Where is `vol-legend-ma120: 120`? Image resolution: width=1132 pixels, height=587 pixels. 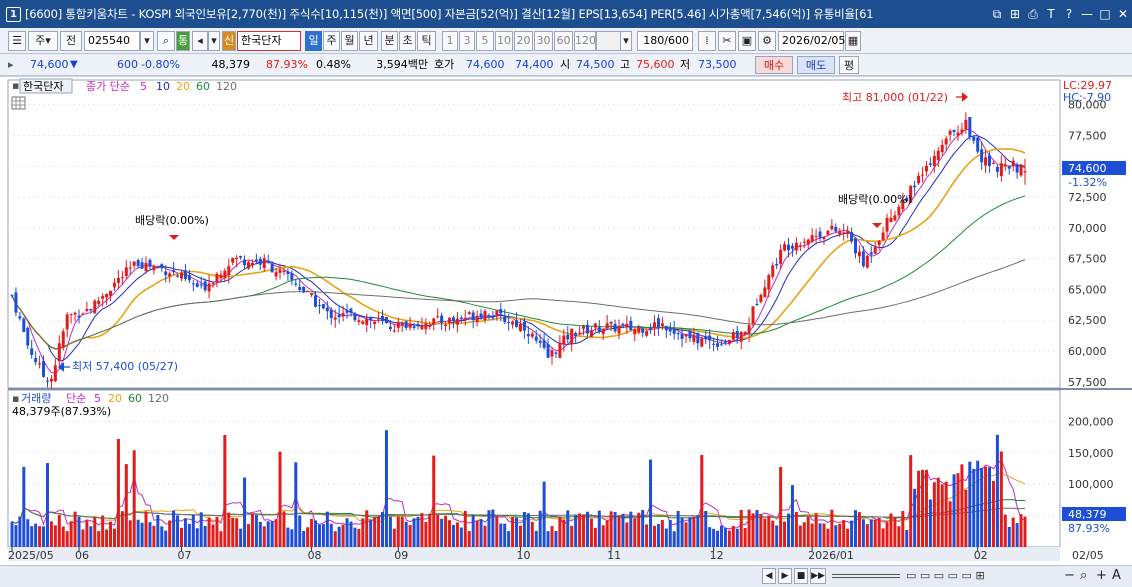
vol-legend-ma120: 120 is located at coordinates (158, 398).